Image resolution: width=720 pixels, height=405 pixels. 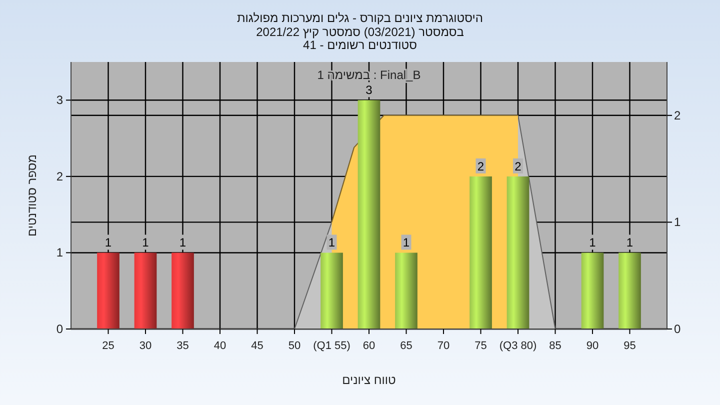 I want to click on x-tick-label: 70, so click(x=443, y=346).